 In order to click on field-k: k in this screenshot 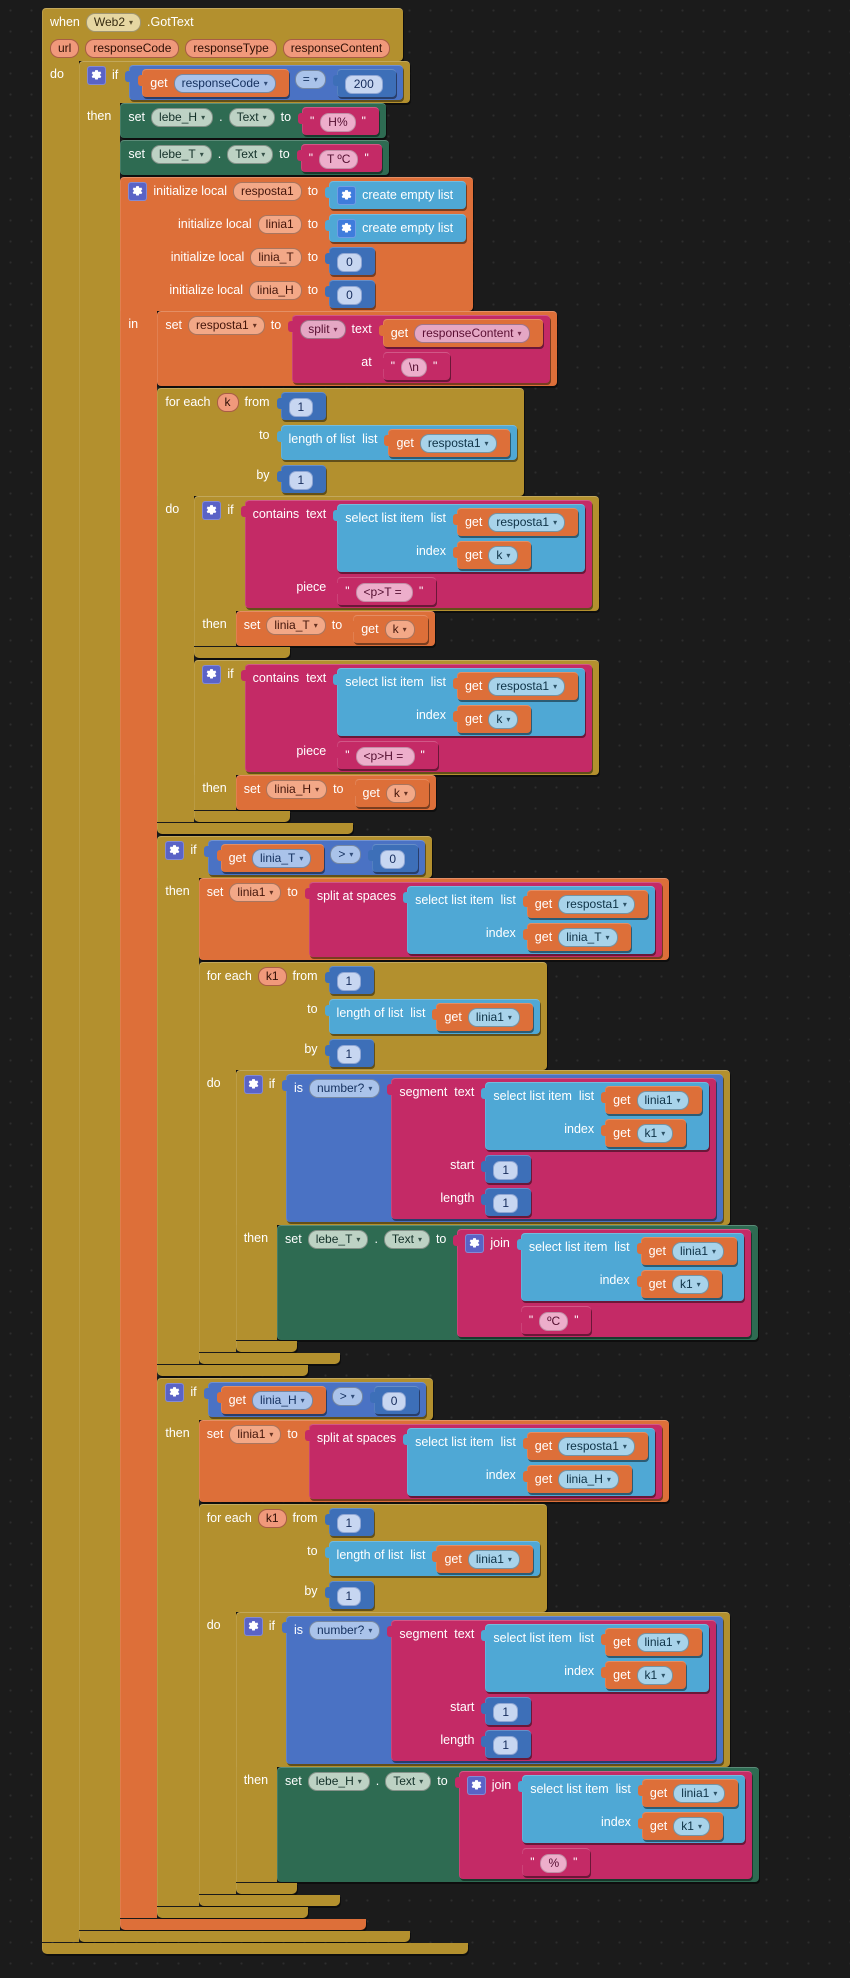, I will do `click(227, 402)`.